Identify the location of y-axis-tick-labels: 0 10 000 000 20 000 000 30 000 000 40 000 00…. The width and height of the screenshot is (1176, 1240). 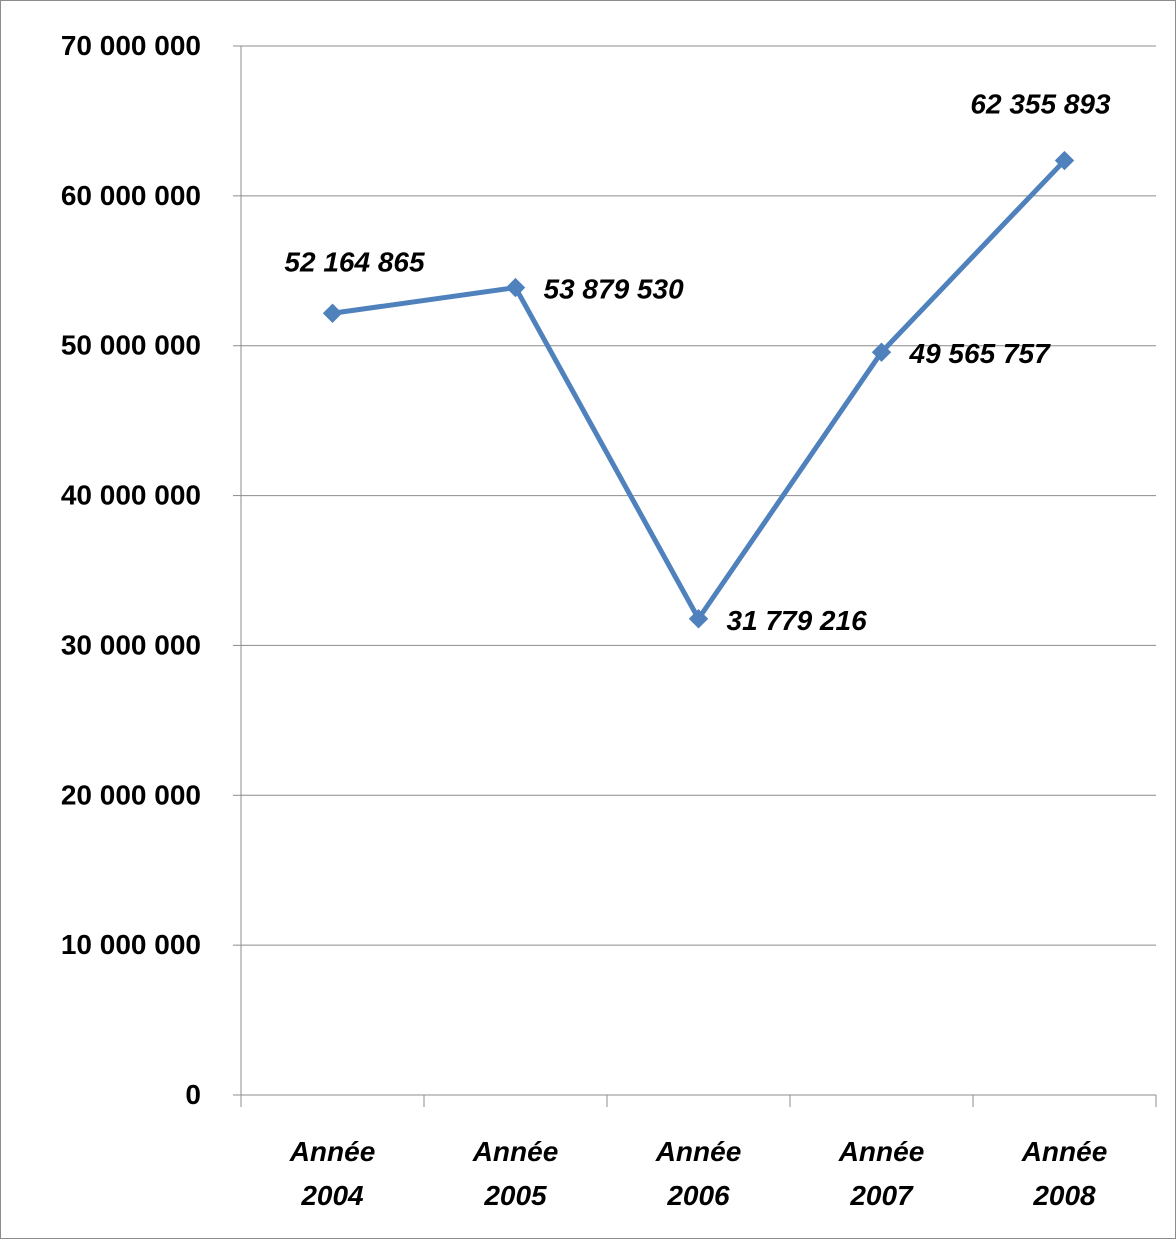
(131, 570).